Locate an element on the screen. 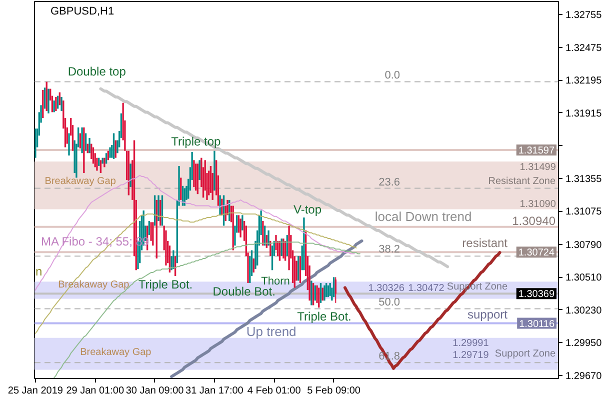 This screenshot has width=610, height=400. annotation: 1.30369 is located at coordinates (536, 294).